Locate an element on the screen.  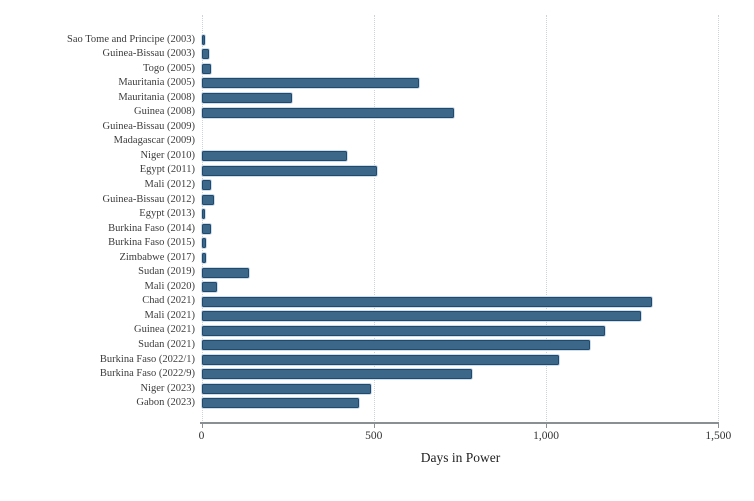
chart-row: Mauritania (2005) is located at coordinates (377, 83).